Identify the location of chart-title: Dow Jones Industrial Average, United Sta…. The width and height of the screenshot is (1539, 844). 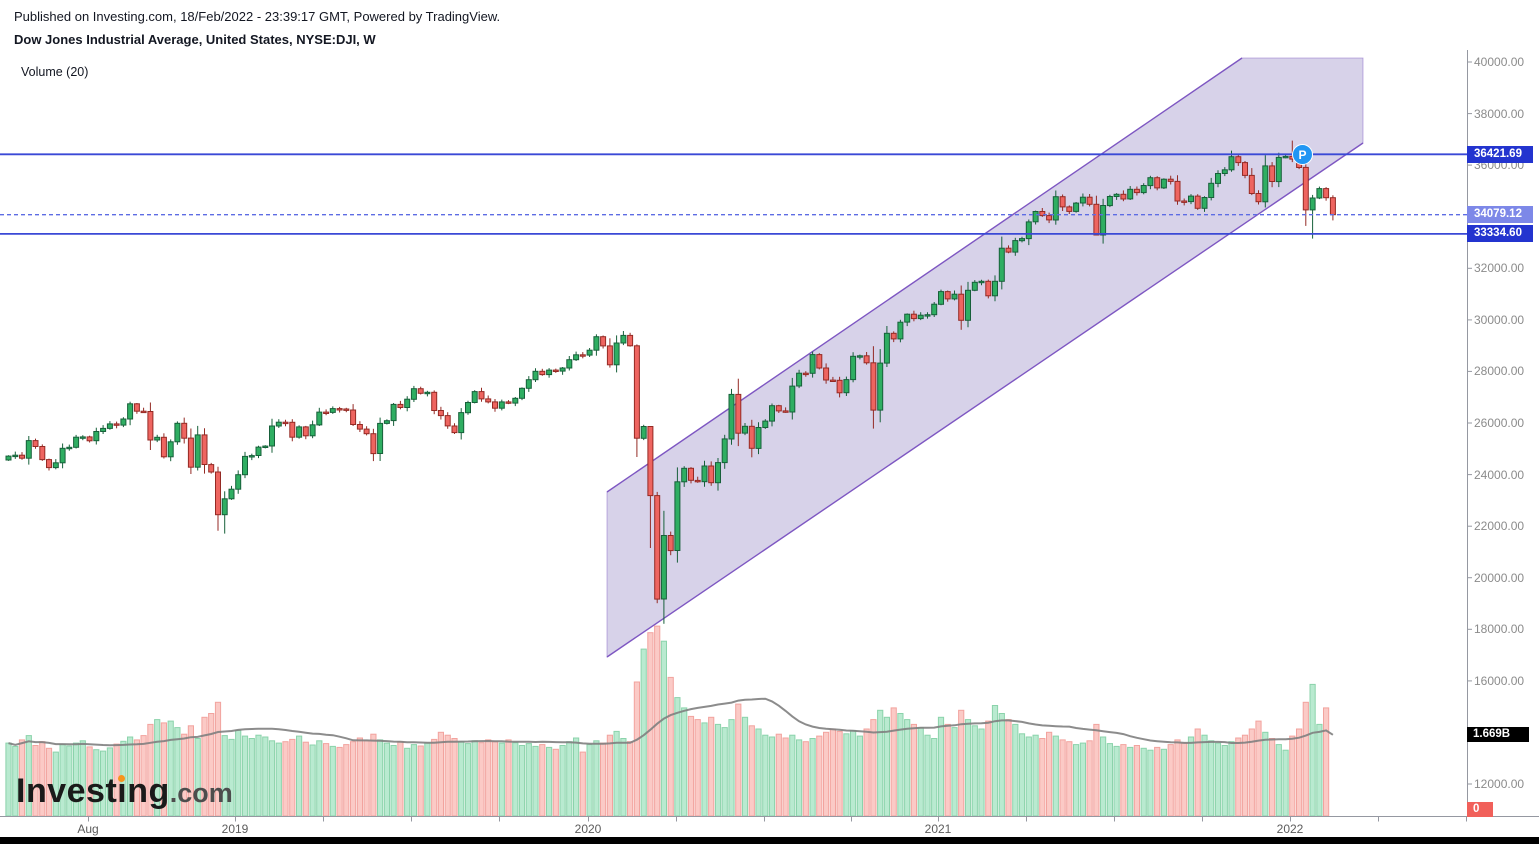
(195, 39).